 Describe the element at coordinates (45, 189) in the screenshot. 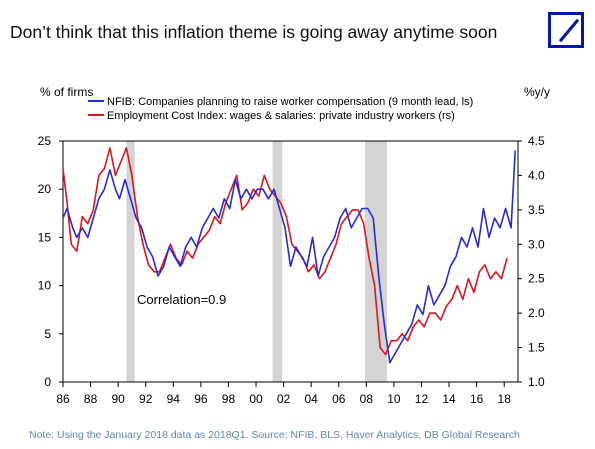

I see `y-left-tick-label: 20` at that location.